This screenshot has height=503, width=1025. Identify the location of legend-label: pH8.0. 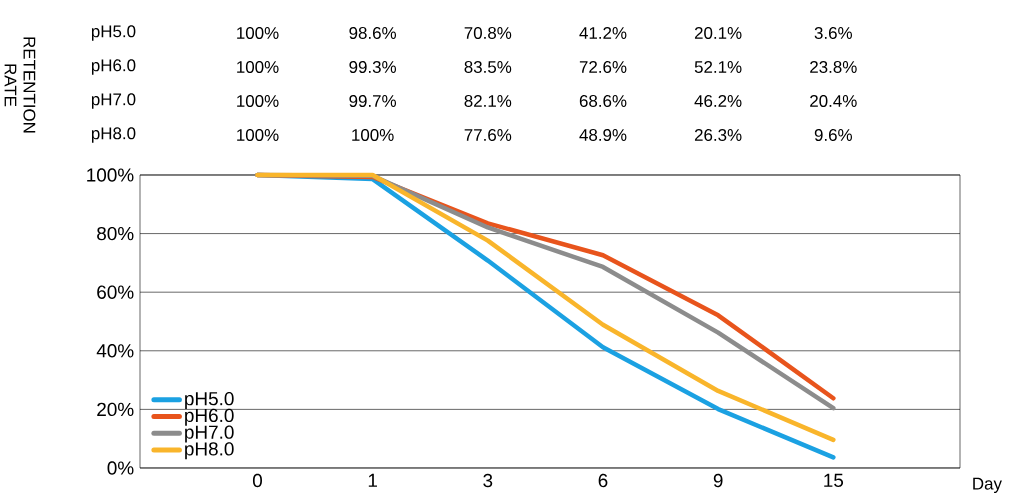
(209, 451).